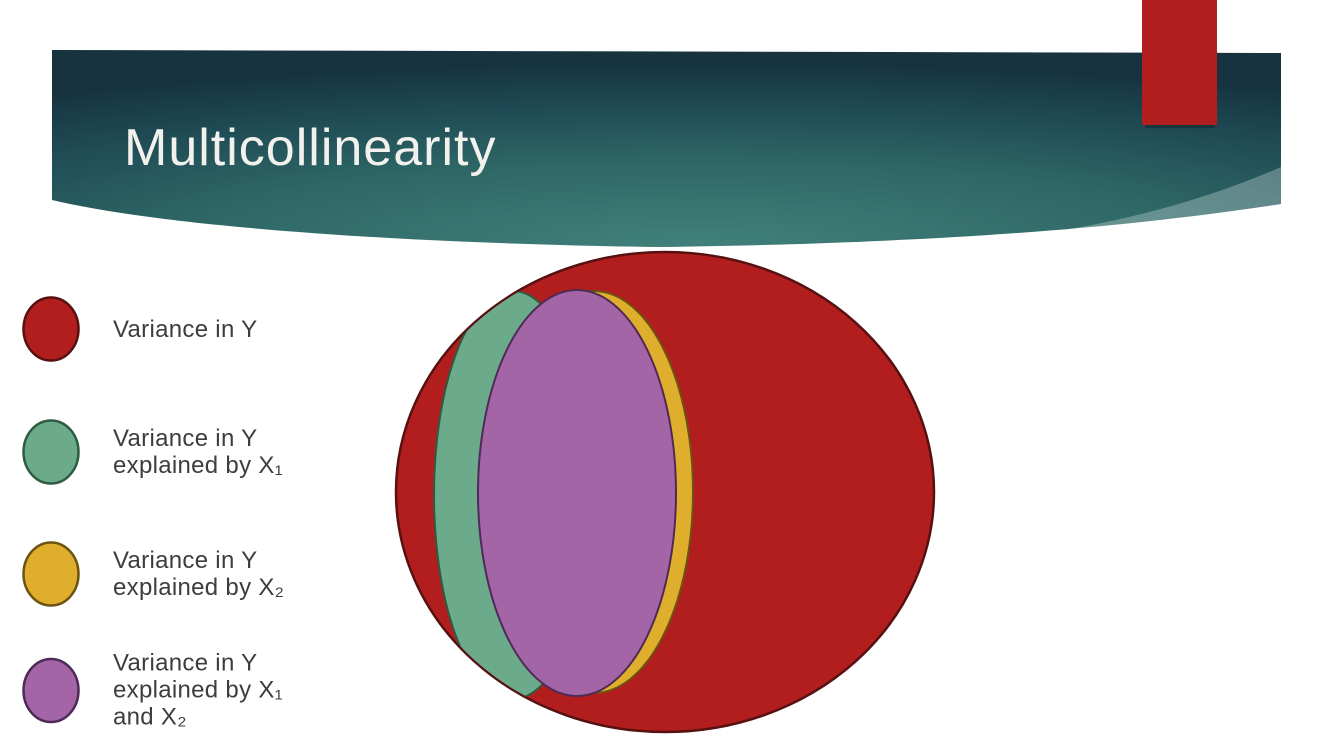 The image size is (1333, 750). I want to click on legend-label: Variance in Y explained by X₁, so click(198, 452).